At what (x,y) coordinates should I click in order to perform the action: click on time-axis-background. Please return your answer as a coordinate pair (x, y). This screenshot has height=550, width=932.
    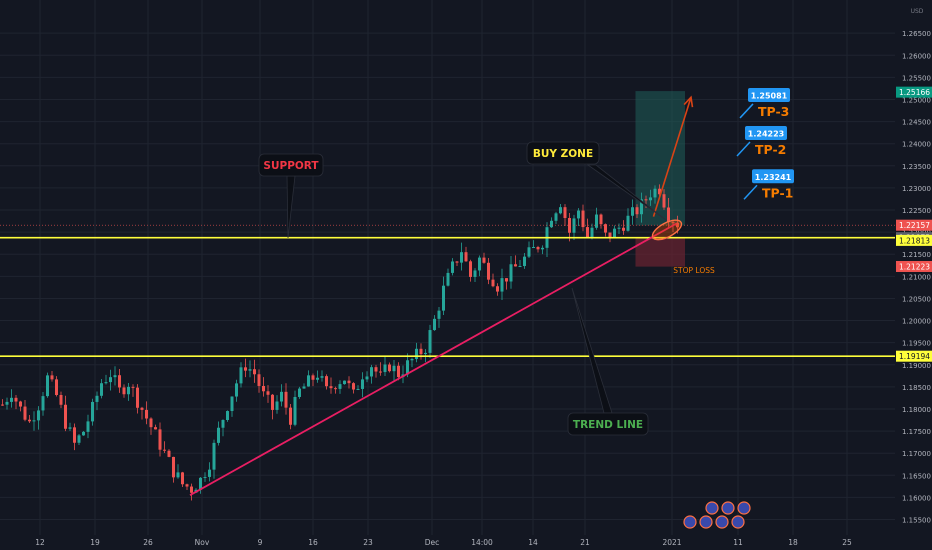
    Looking at the image, I should click on (466, 542).